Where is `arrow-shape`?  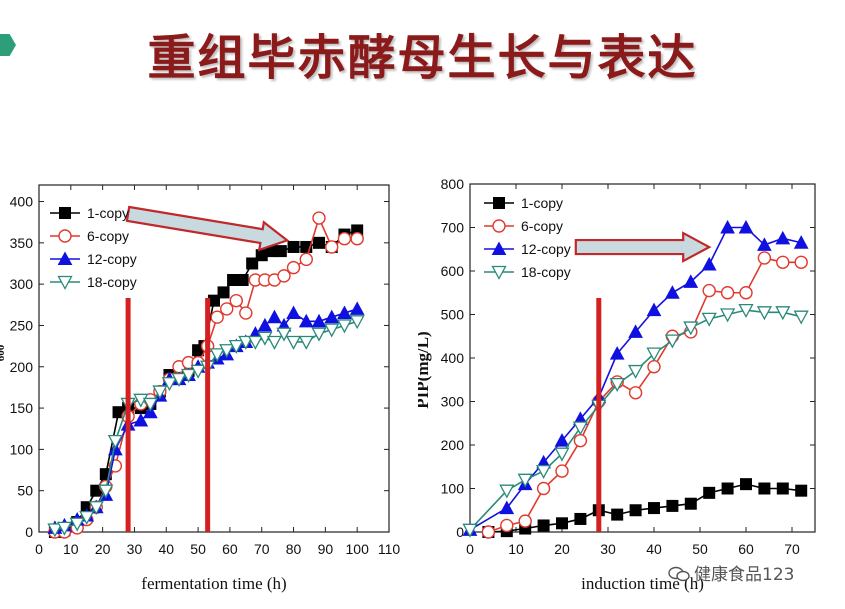
arrow-shape is located at coordinates (643, 247).